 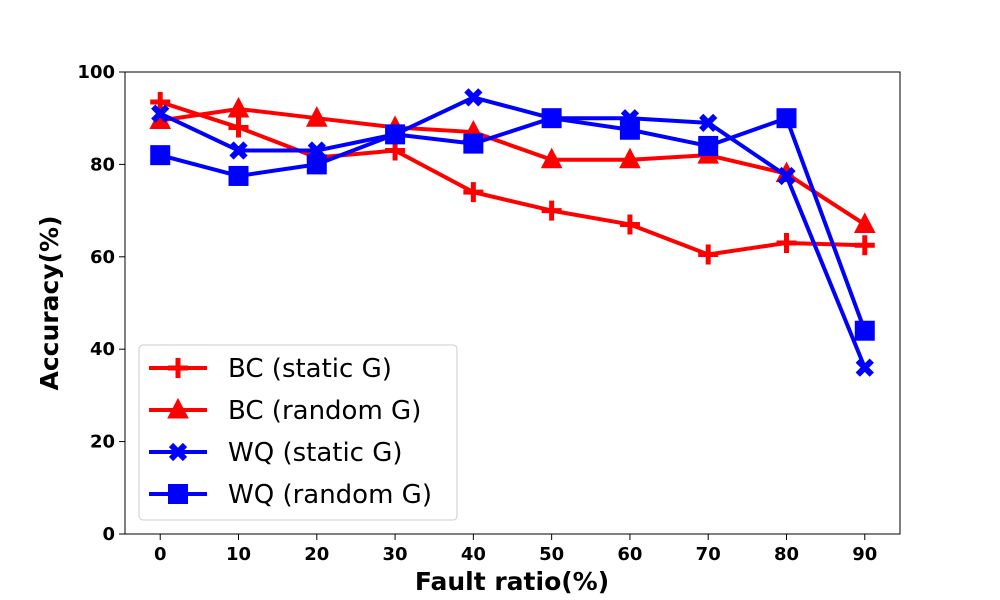 What do you see at coordinates (864, 554) in the screenshot?
I see `x-tick-label: 90` at bounding box center [864, 554].